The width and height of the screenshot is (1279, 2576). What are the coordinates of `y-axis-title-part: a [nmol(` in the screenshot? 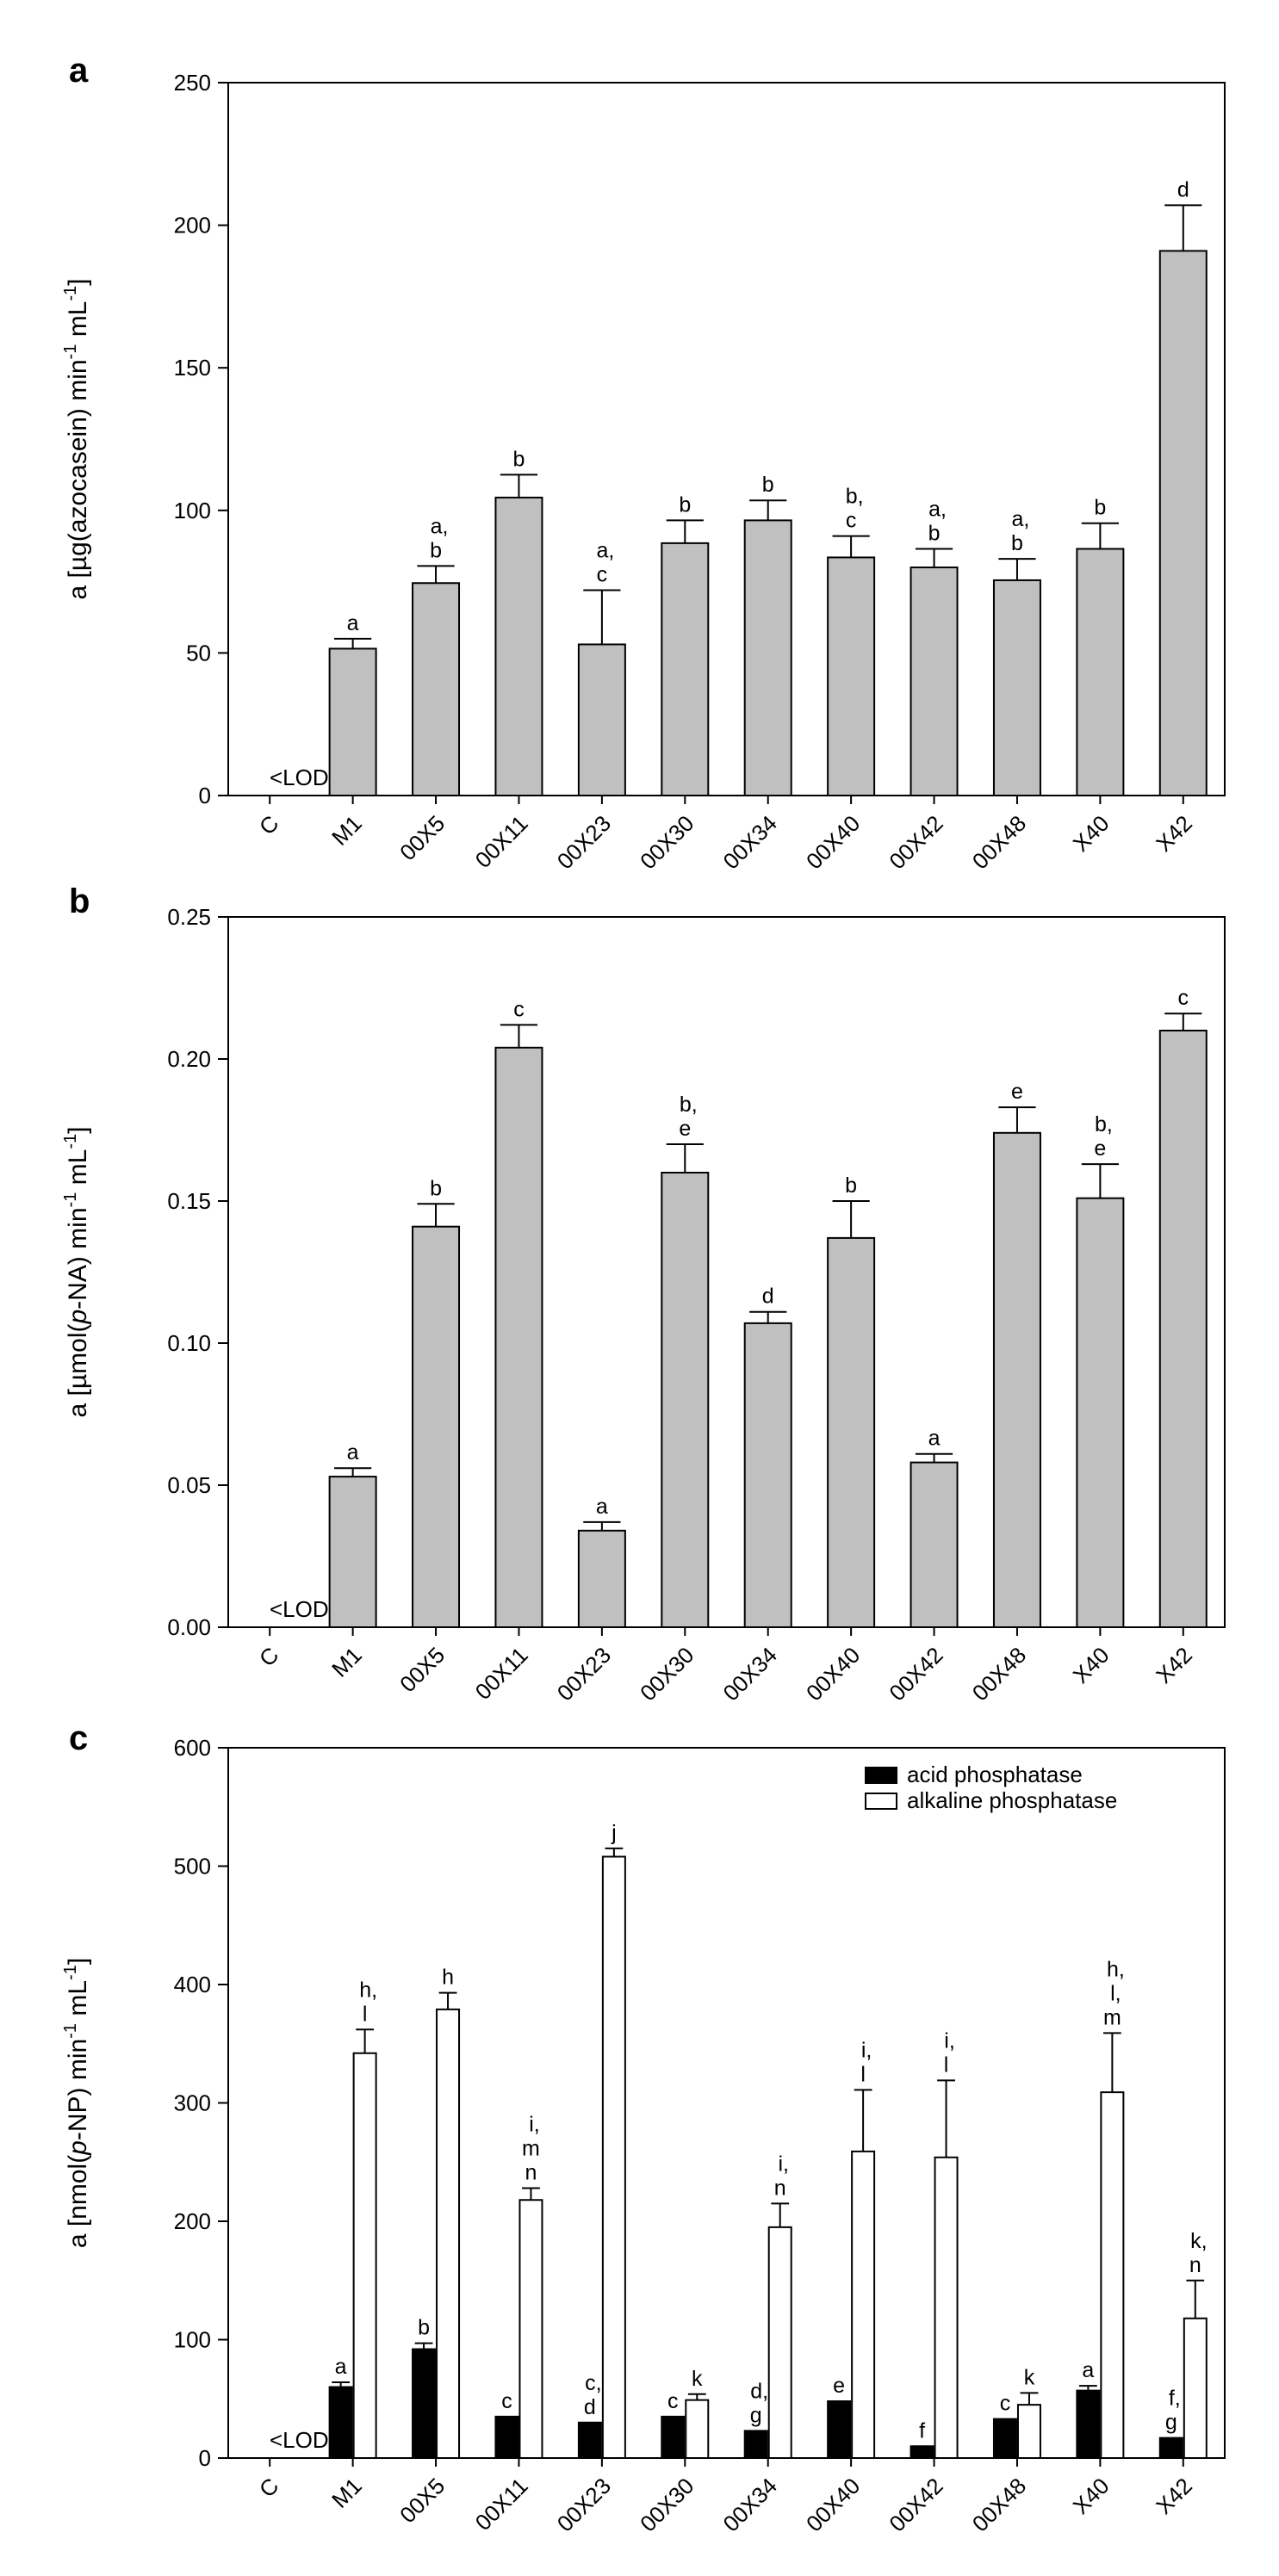 It's located at (78, 2201).